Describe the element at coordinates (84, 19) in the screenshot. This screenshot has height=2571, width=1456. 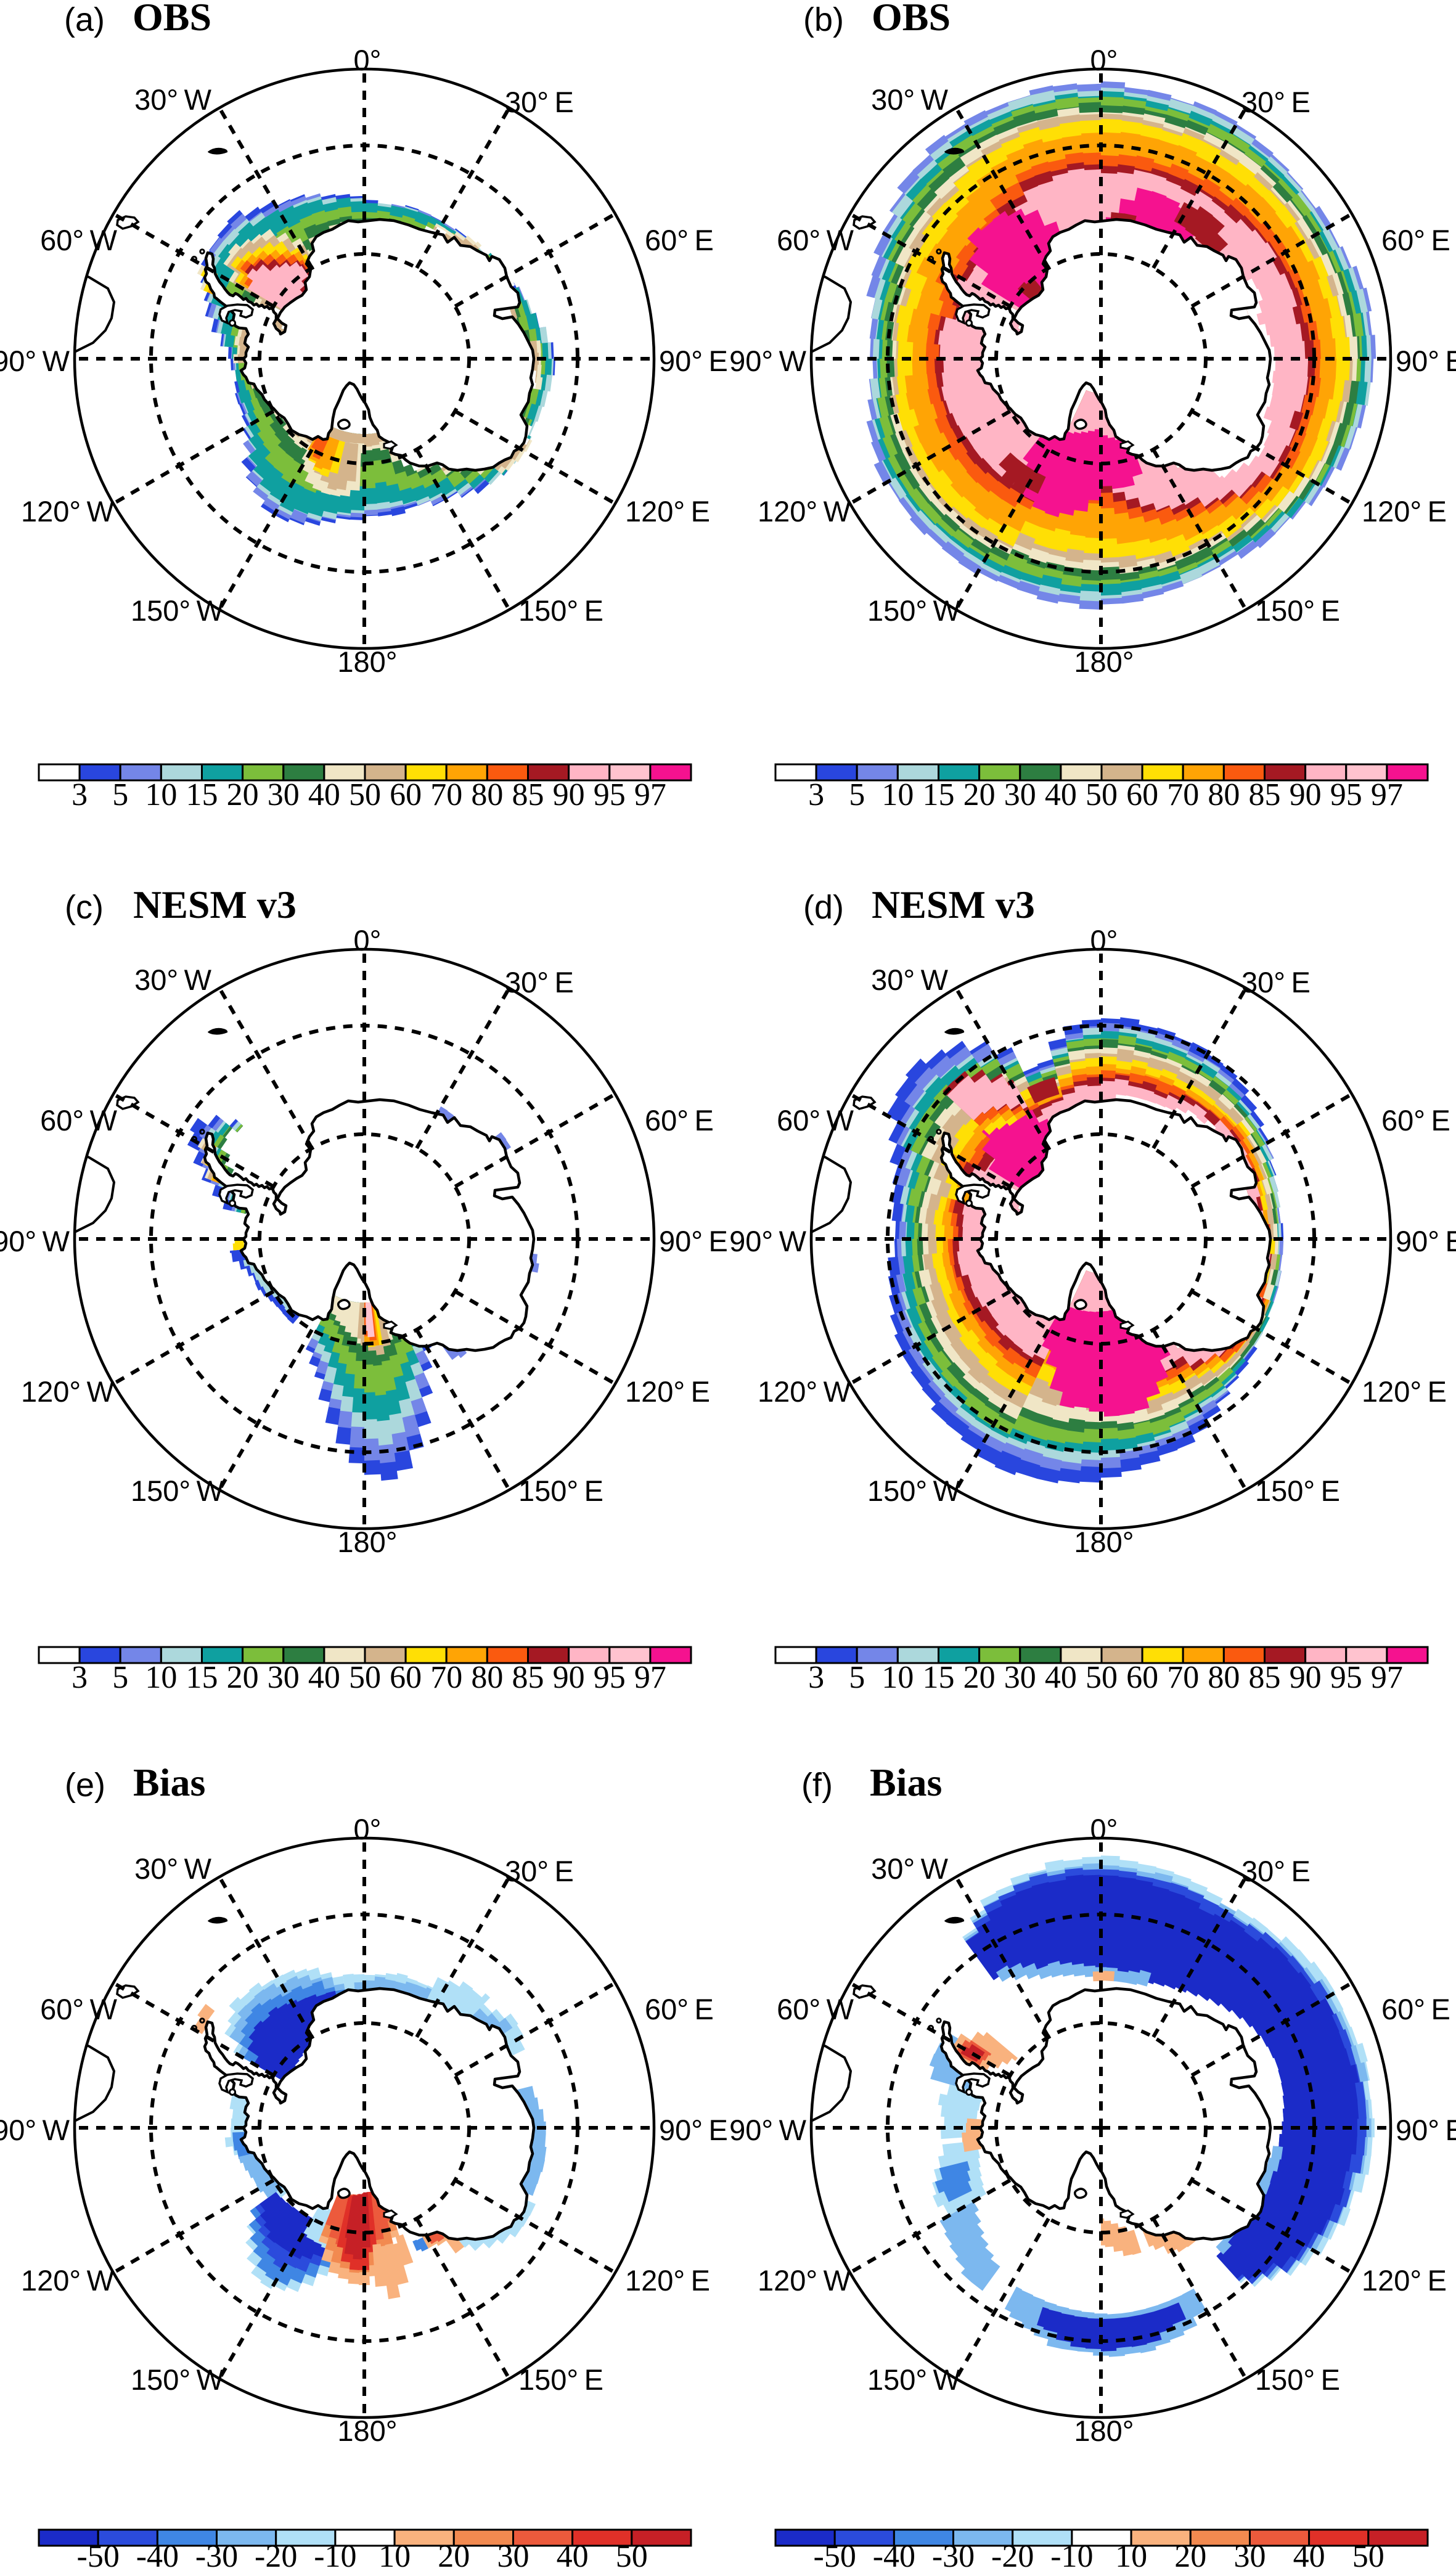
I see `svg-text: (a)` at that location.